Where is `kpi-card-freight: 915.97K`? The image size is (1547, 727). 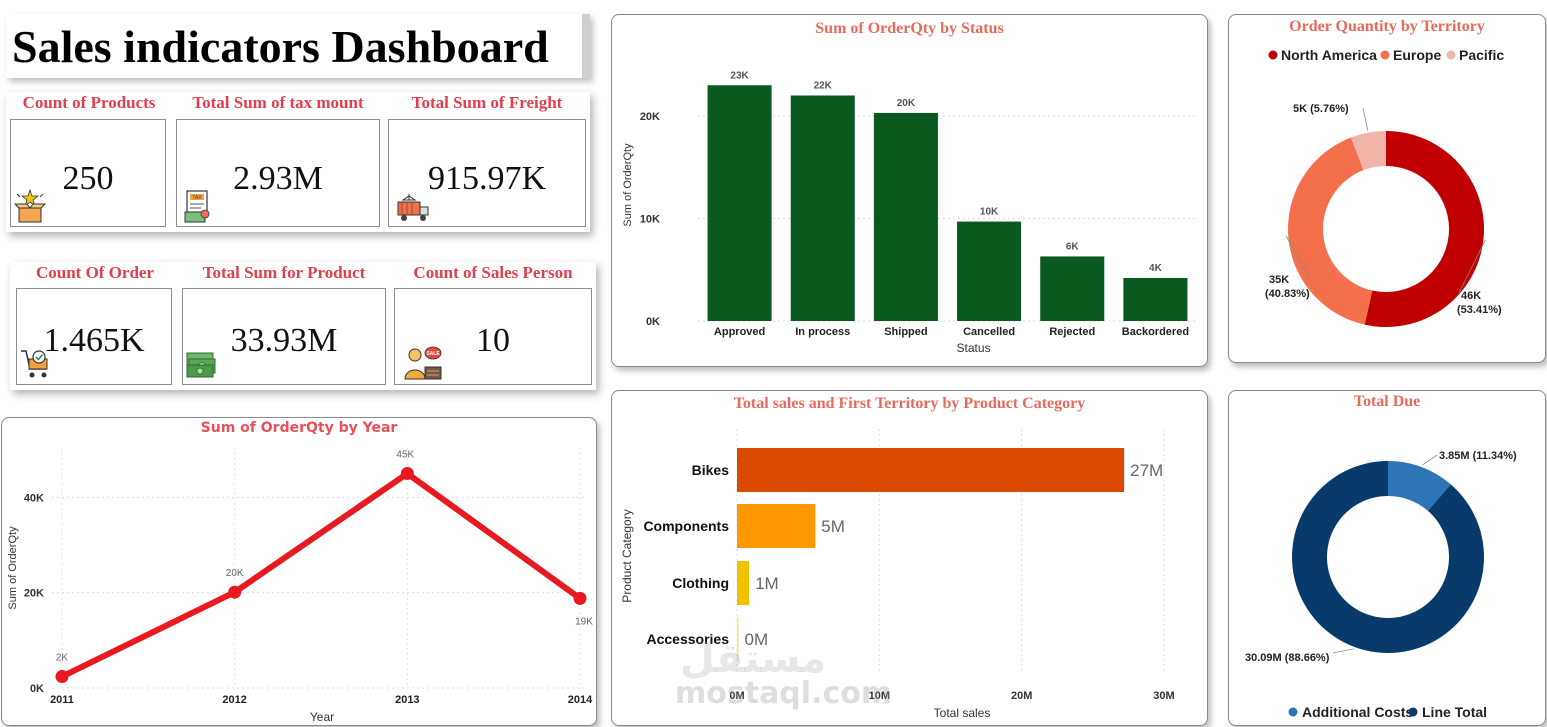 kpi-card-freight: 915.97K is located at coordinates (487, 173).